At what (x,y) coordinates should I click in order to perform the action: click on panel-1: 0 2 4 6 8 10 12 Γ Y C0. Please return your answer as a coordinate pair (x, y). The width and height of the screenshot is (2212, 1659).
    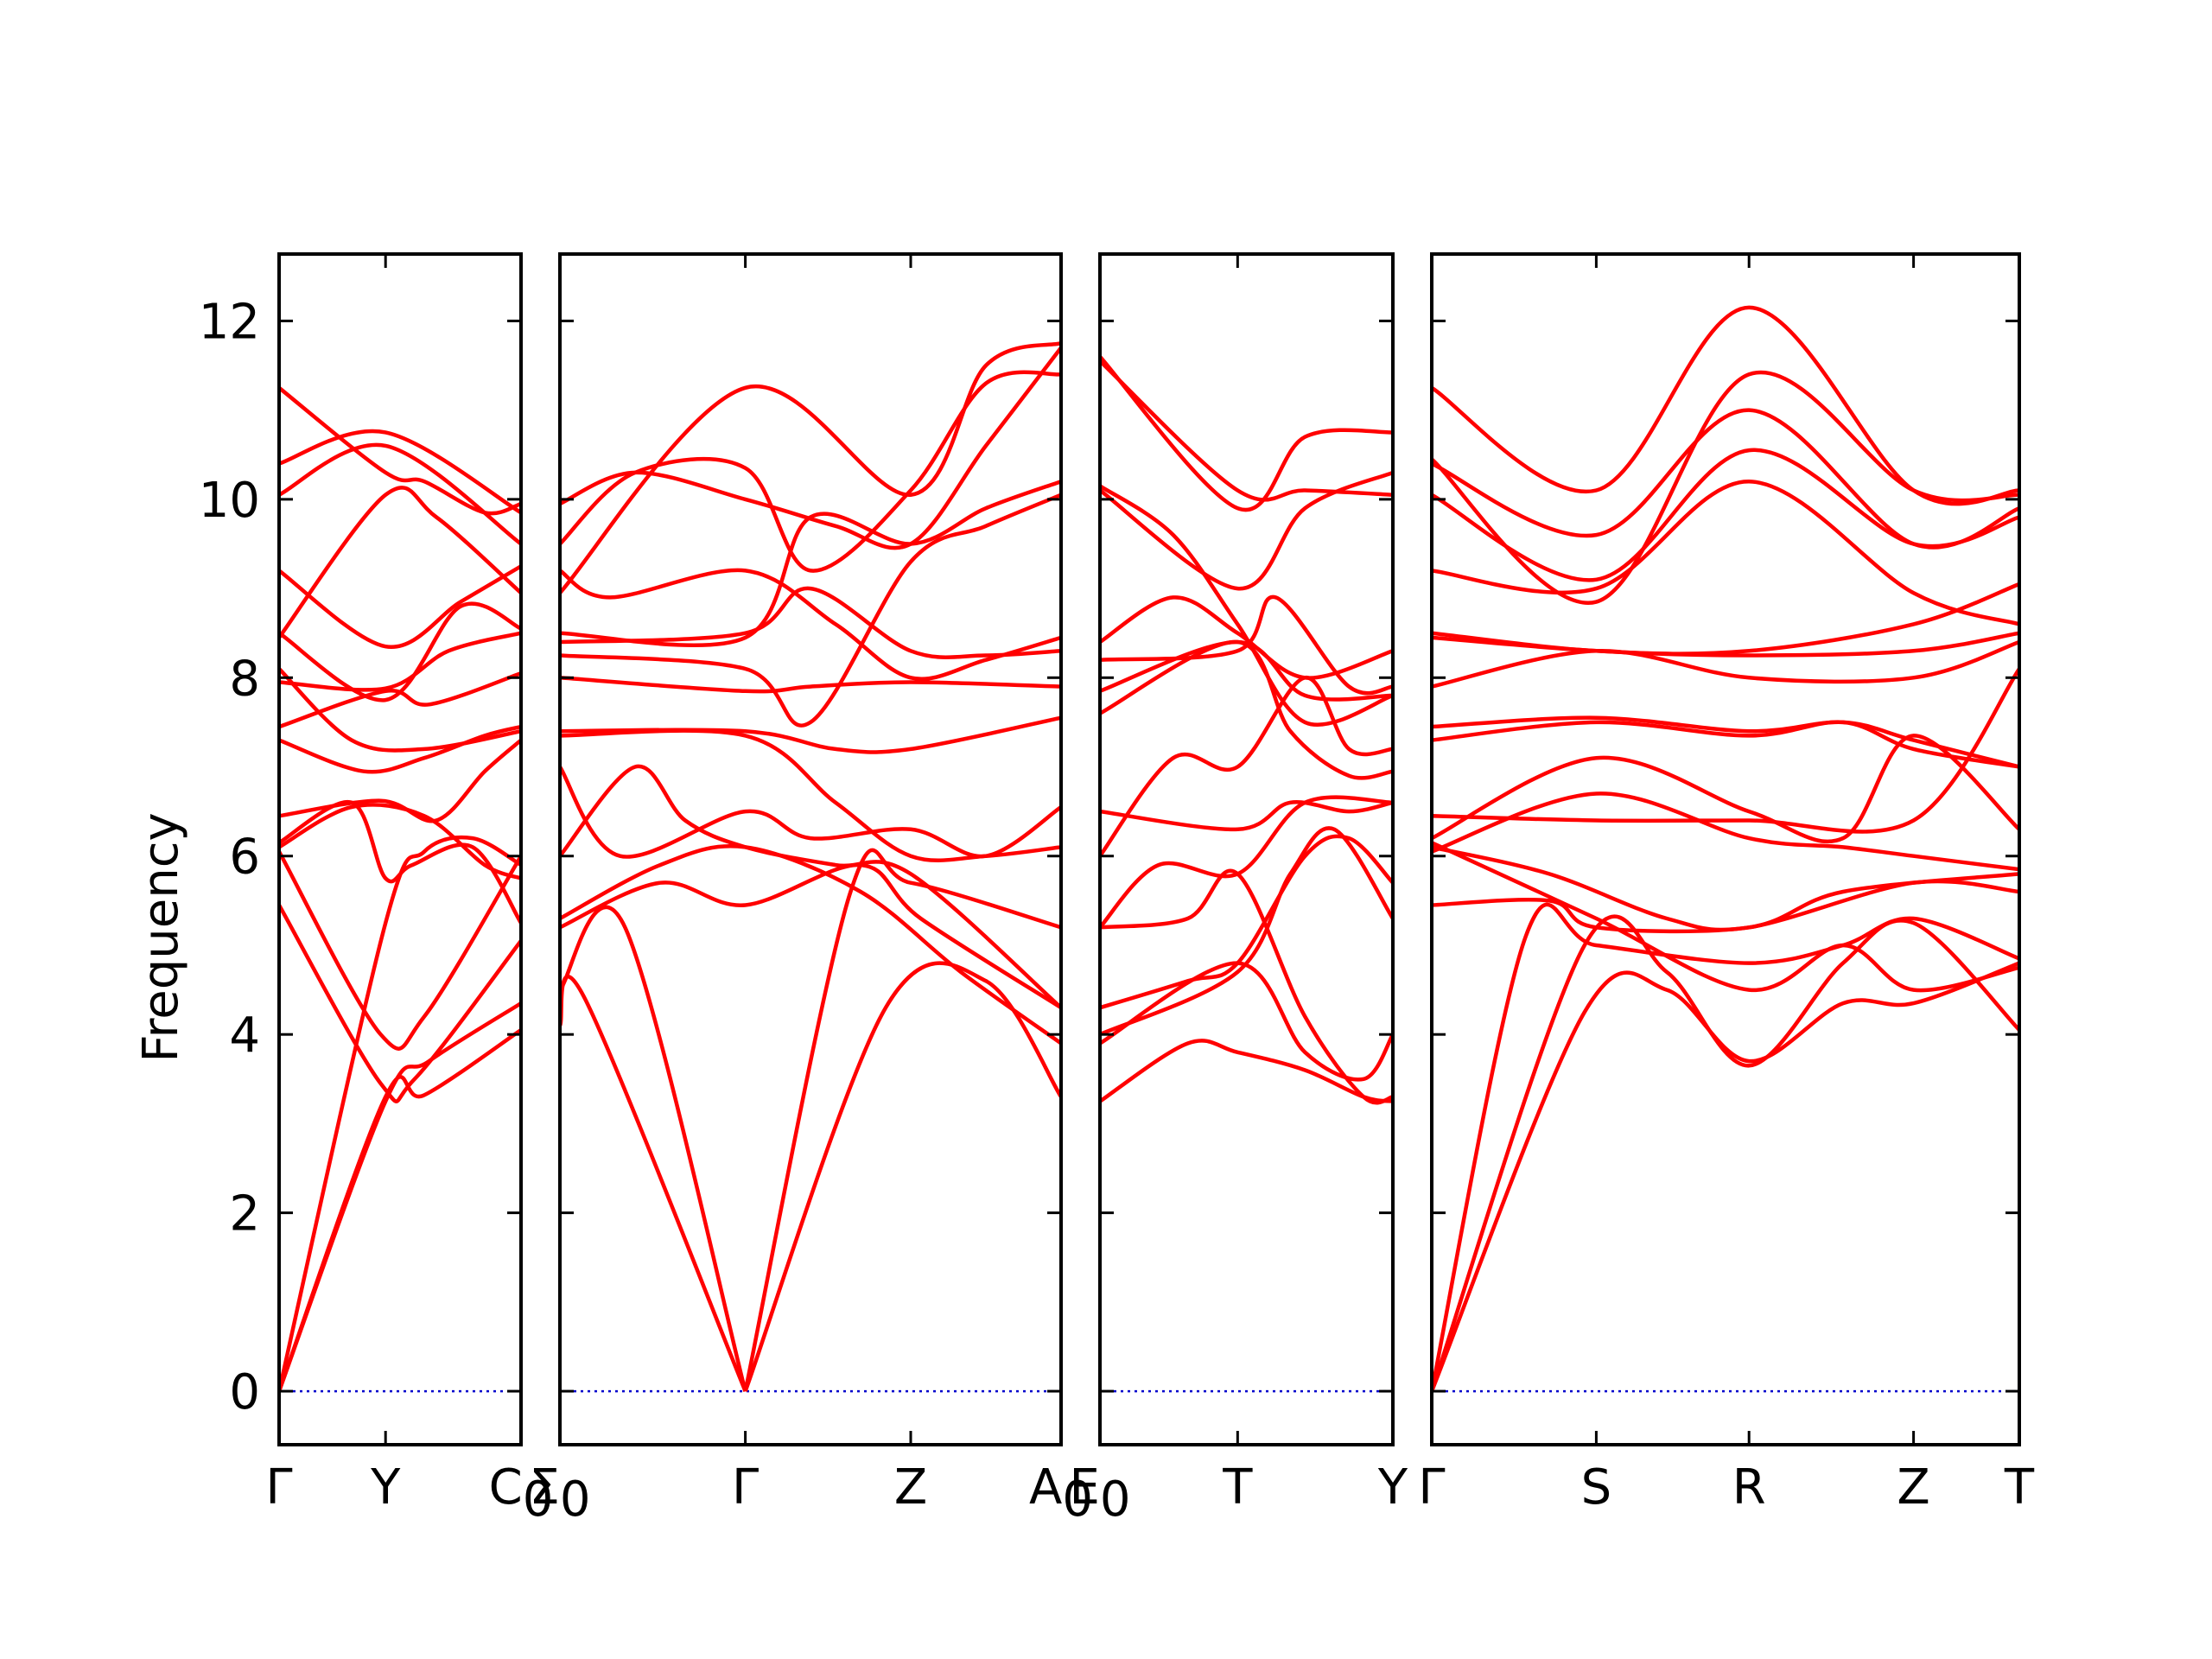
    Looking at the image, I should click on (376, 890).